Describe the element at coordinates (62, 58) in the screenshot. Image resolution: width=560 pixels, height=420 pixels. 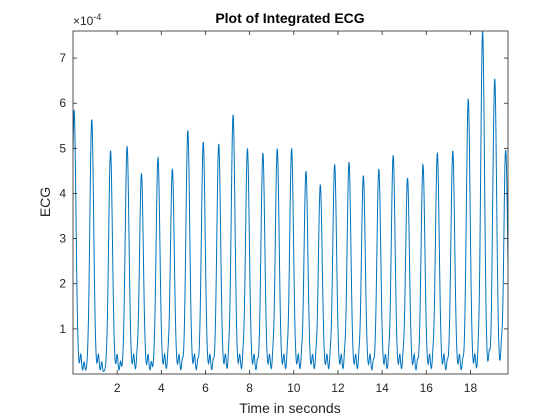
I see `y-tick-label: 7` at that location.